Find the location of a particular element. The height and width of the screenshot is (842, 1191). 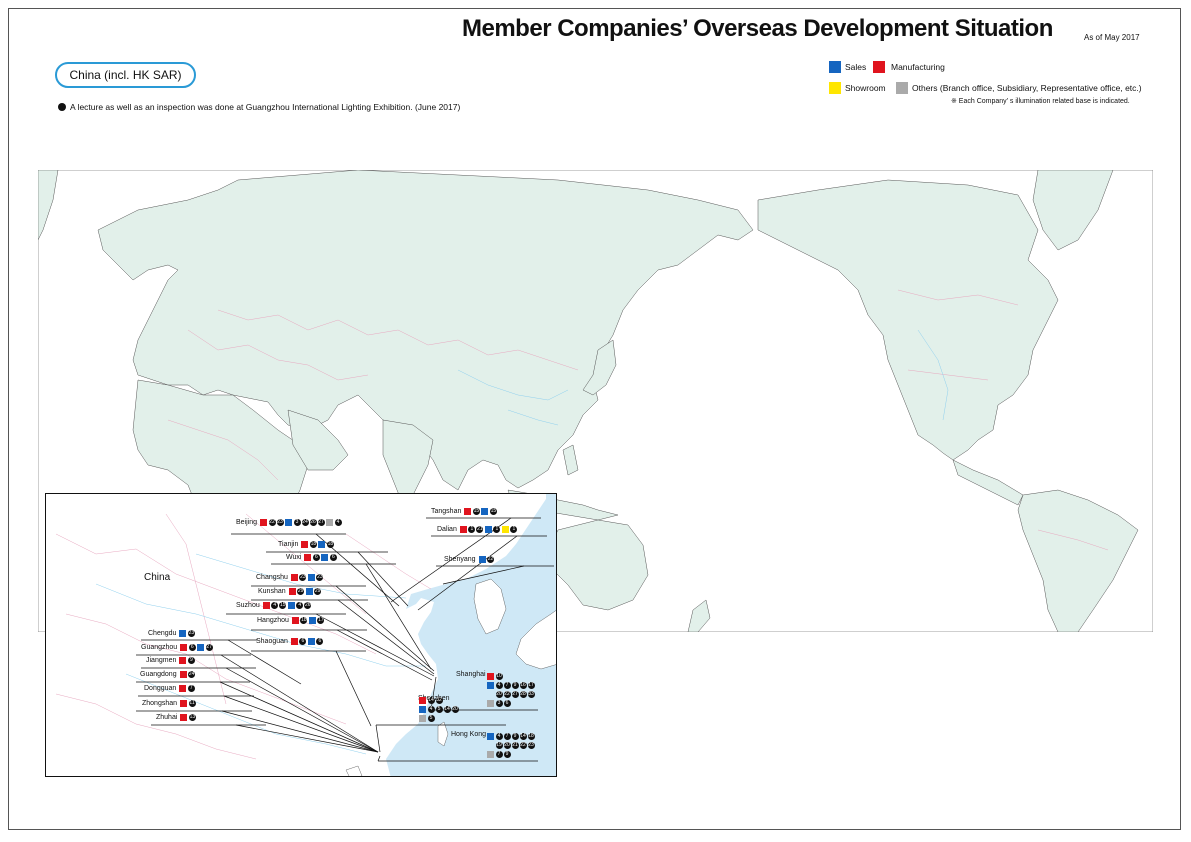

city-hangzhou: Hangzhou 18 17 is located at coordinates (291, 620).